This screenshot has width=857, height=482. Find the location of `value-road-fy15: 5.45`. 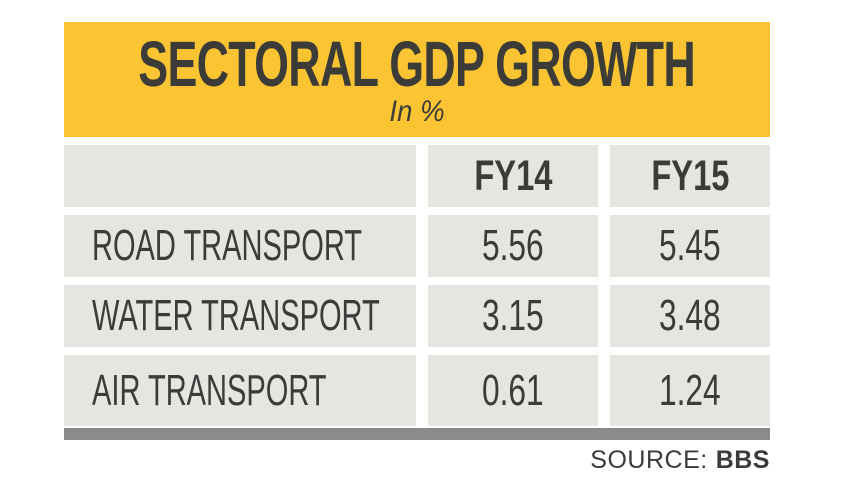

value-road-fy15: 5.45 is located at coordinates (690, 245).